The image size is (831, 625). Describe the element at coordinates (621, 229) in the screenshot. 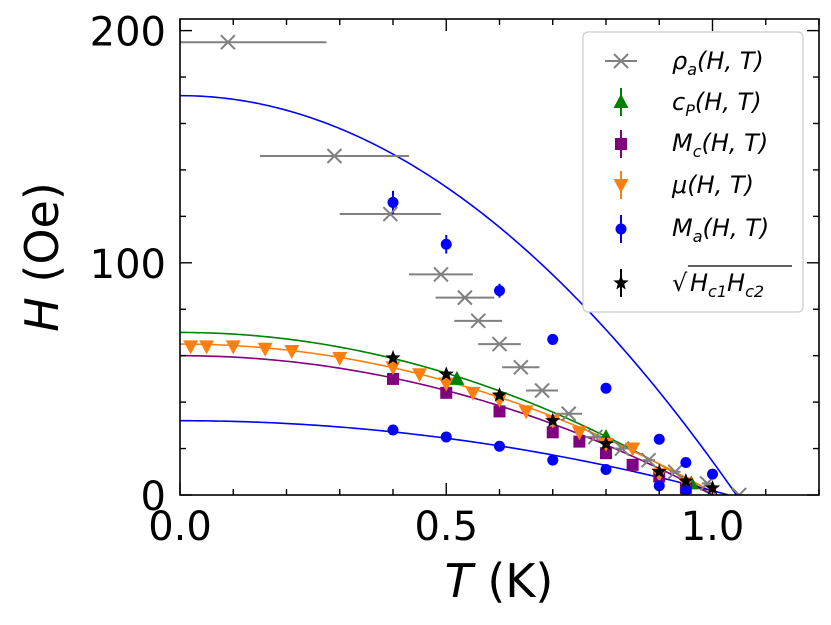

I see `legend-marker-circle` at that location.